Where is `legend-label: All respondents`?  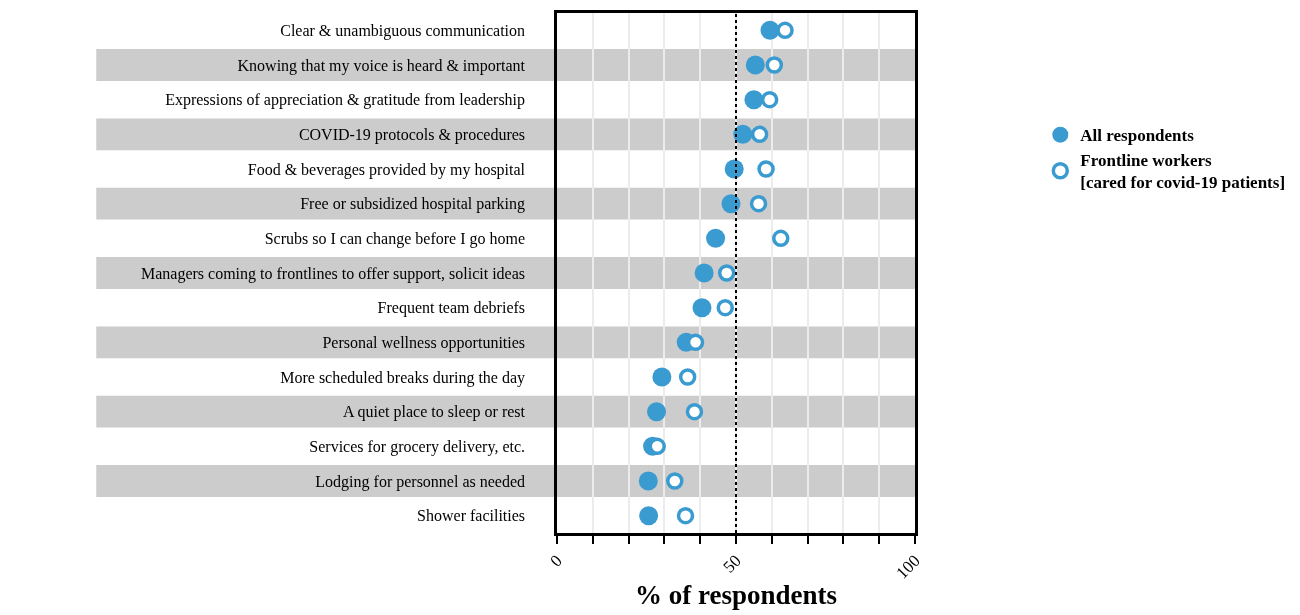
legend-label: All respondents is located at coordinates (1137, 136).